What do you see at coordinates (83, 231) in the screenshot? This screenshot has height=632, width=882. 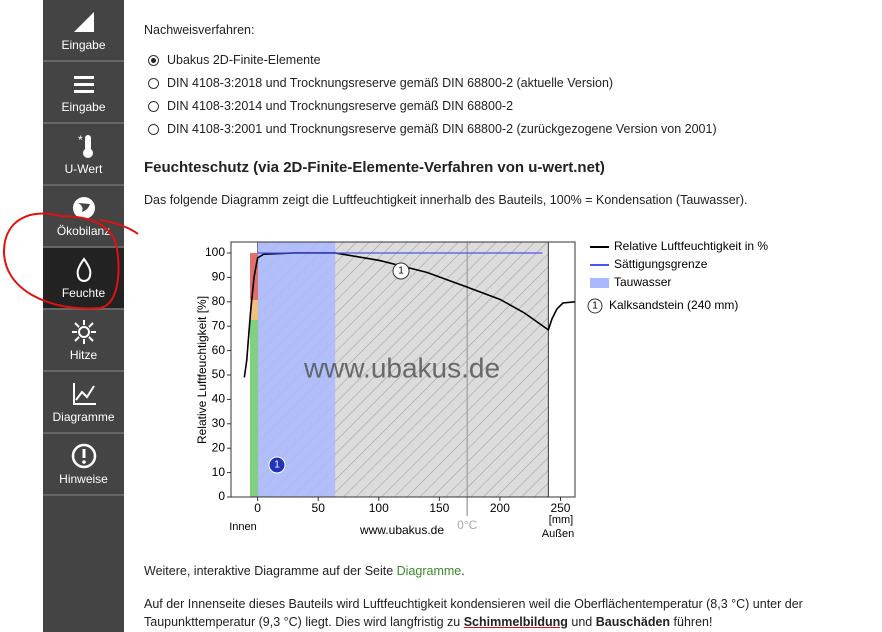 I see `nav-label: Ökobilanz` at bounding box center [83, 231].